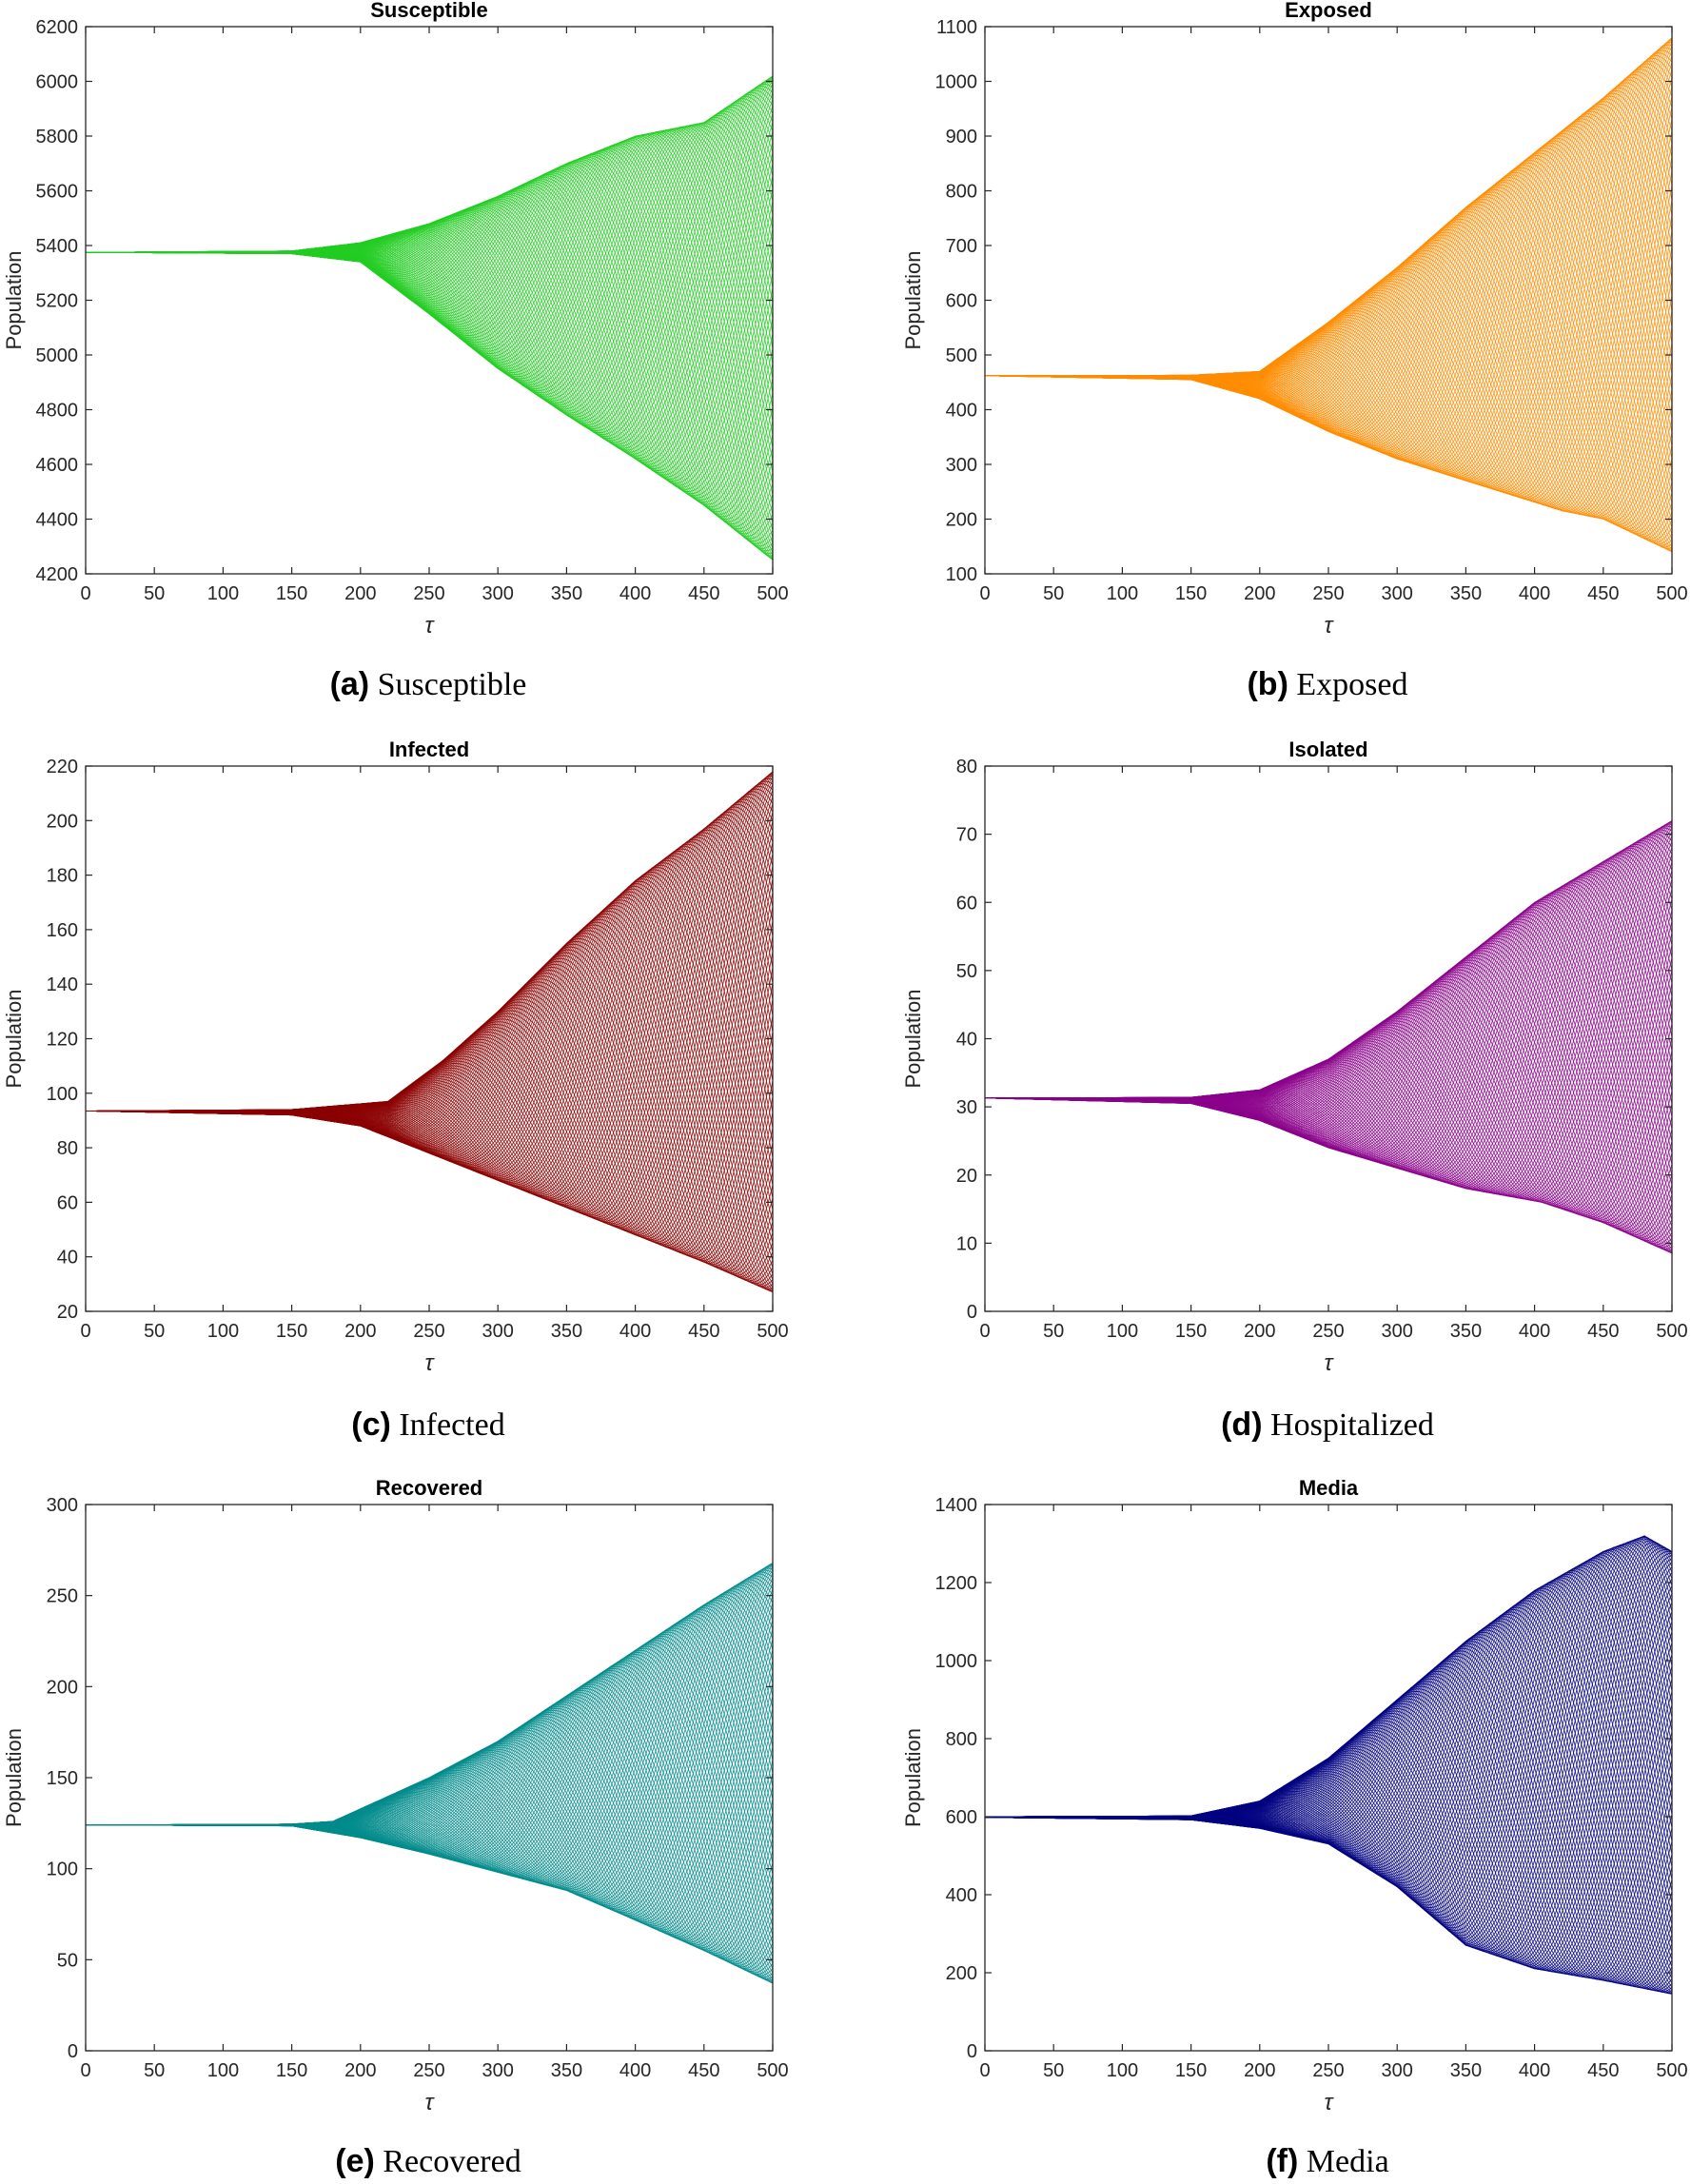  What do you see at coordinates (962, 246) in the screenshot?
I see `y-tick-label: 700` at bounding box center [962, 246].